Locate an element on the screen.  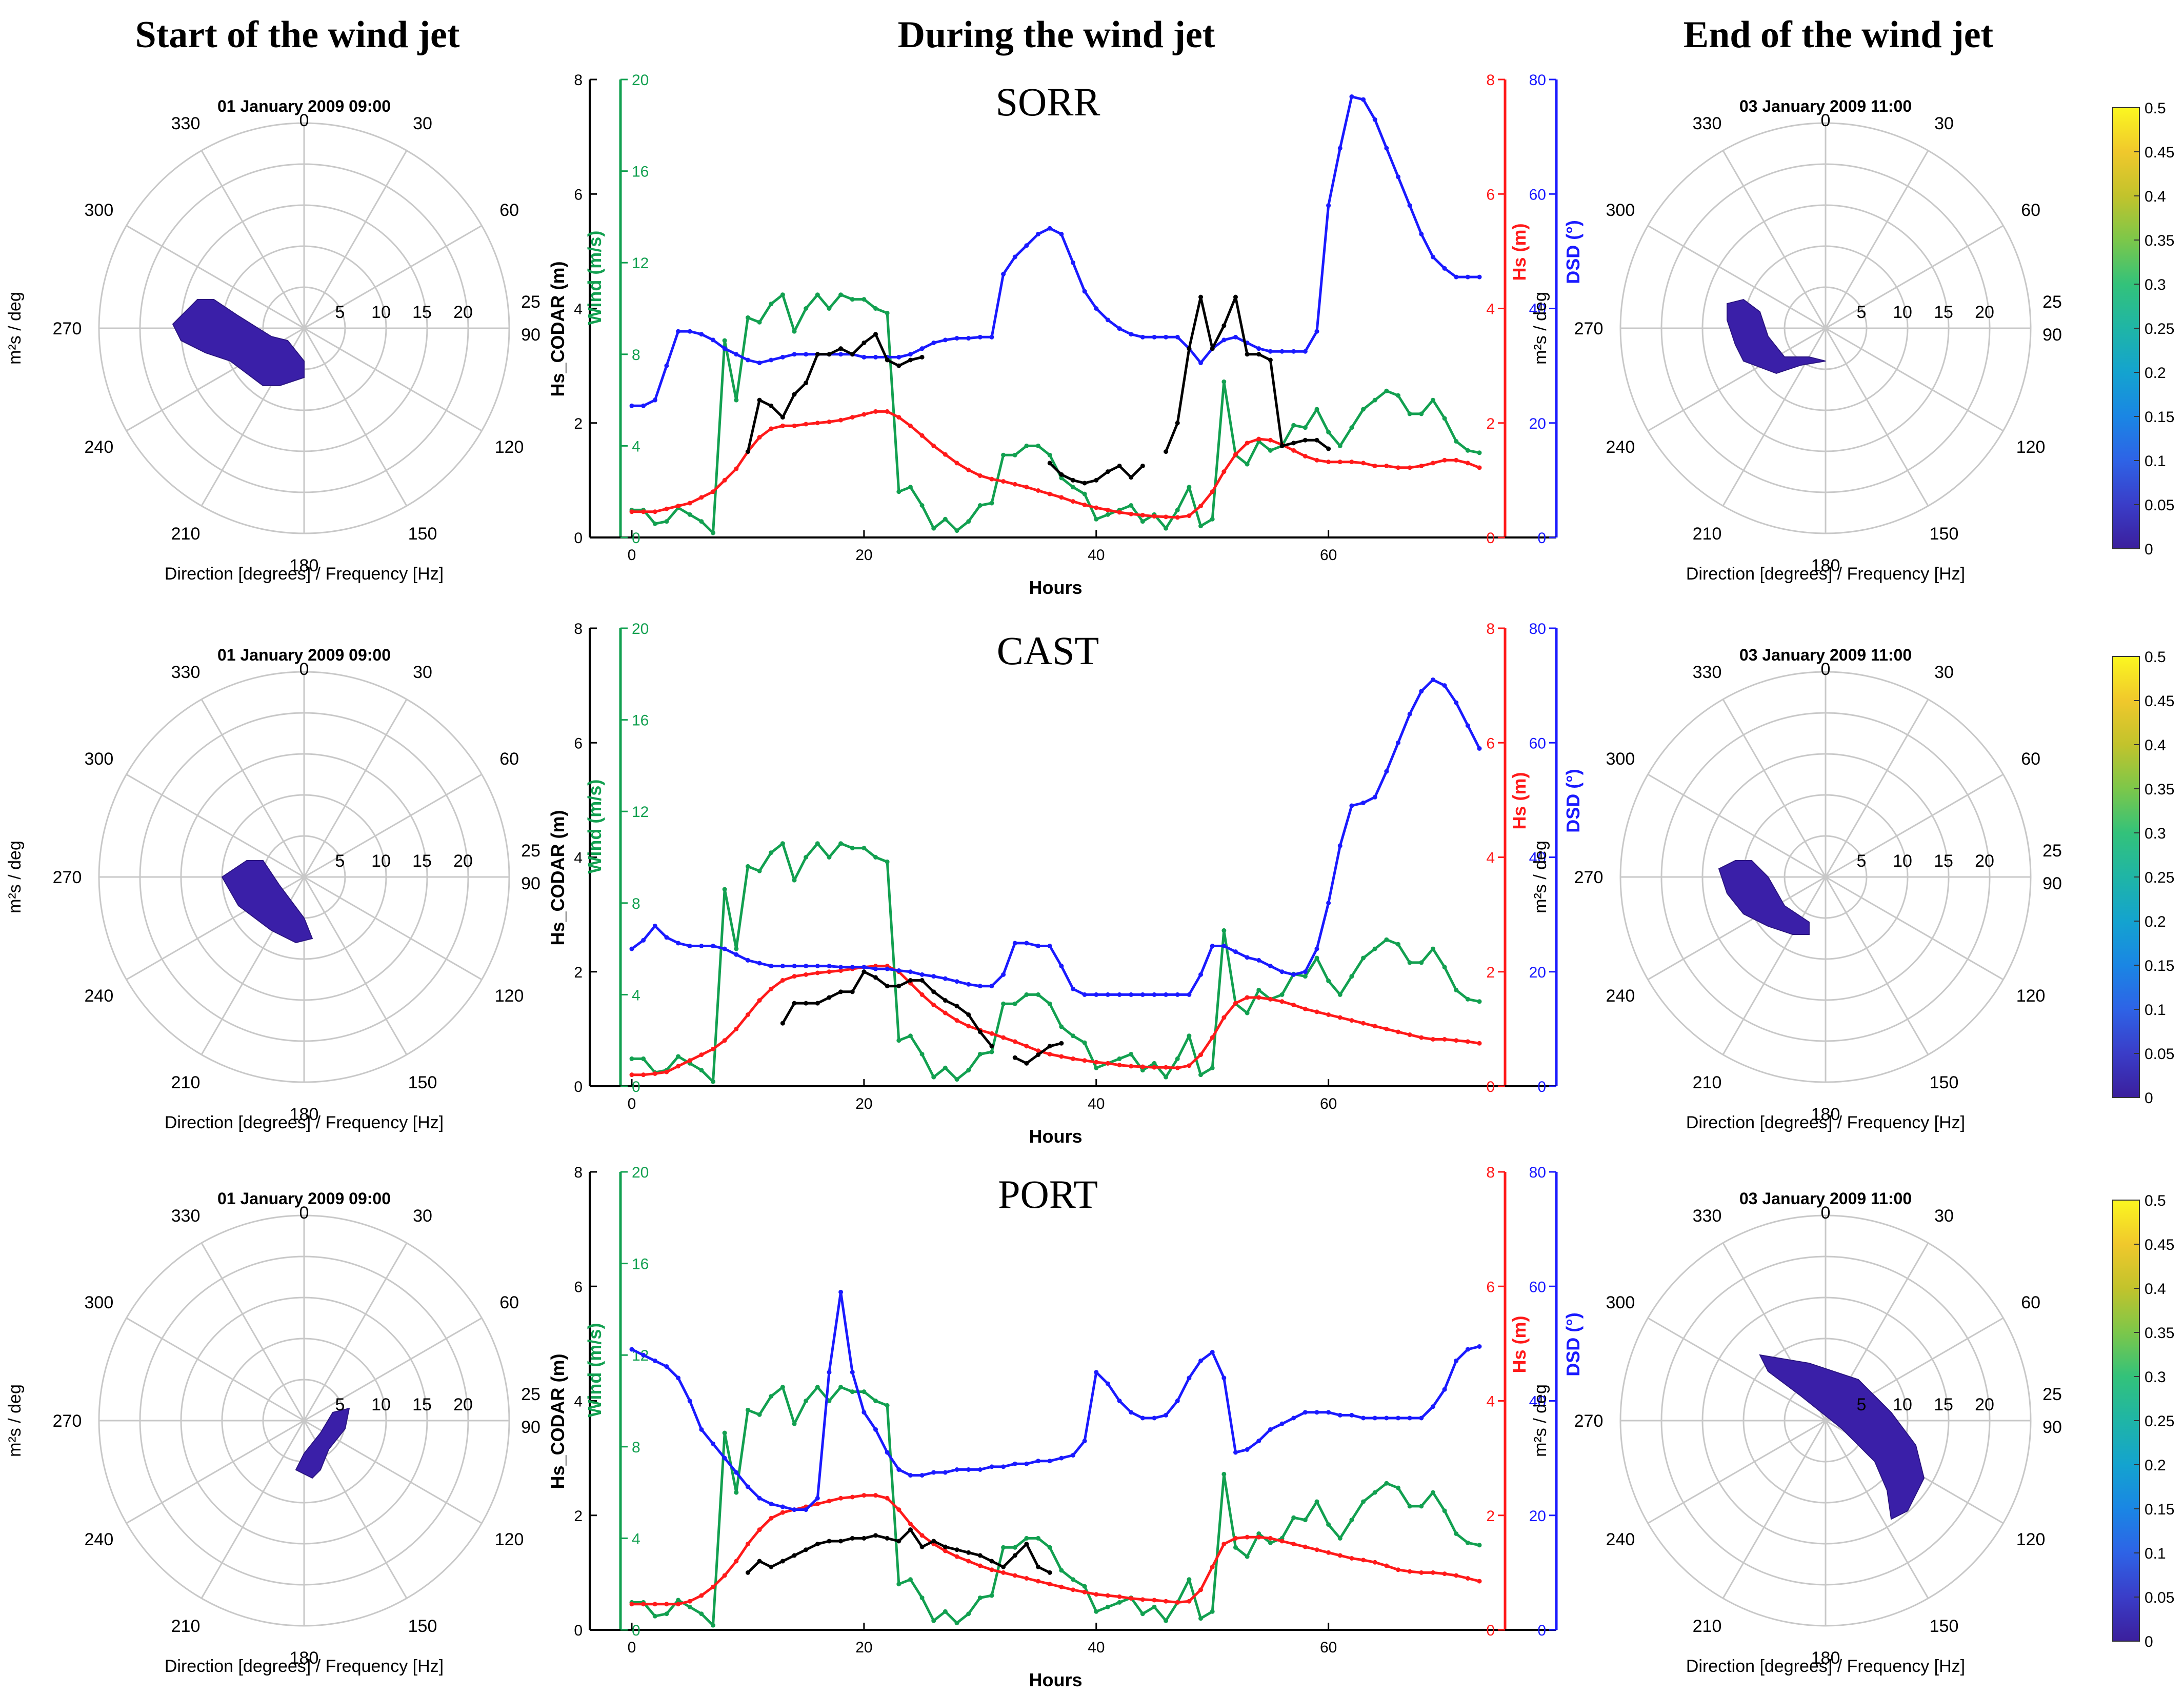
colorbar-tick-label: 0.2 is located at coordinates (2156, 922).